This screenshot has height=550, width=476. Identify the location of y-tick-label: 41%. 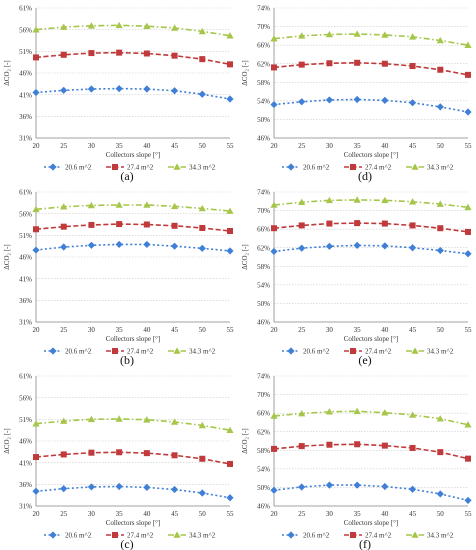
(25, 463).